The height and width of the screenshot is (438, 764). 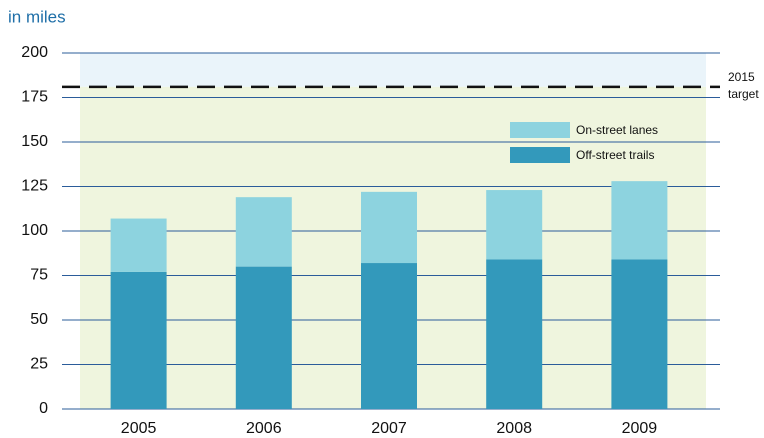 I want to click on y-tick-label: 0, so click(x=43, y=408).